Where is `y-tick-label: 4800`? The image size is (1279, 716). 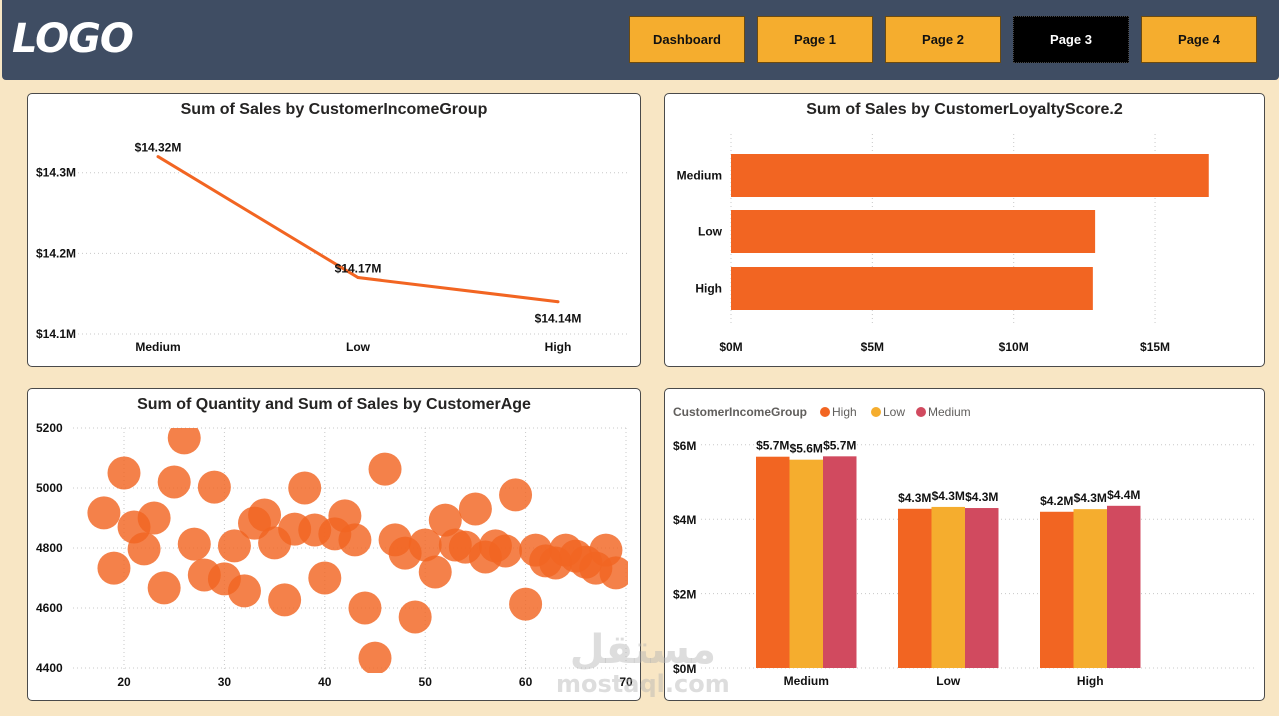
y-tick-label: 4800 is located at coordinates (49, 548).